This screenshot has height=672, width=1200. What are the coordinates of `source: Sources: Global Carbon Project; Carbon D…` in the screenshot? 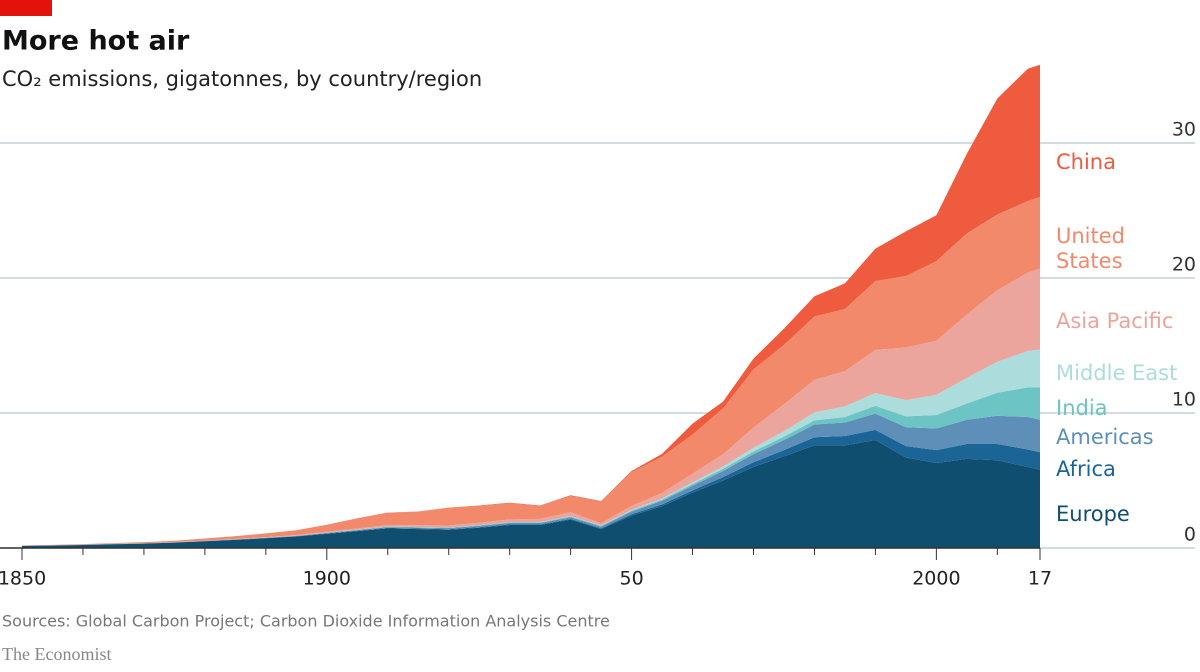 It's located at (306, 621).